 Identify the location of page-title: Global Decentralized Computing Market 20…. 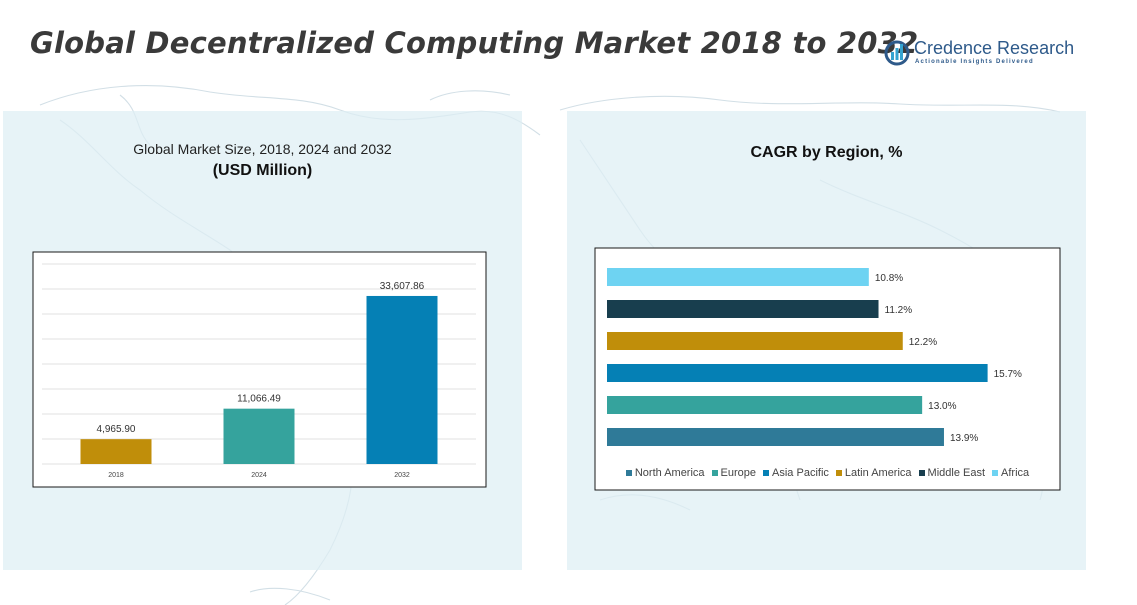
(474, 43).